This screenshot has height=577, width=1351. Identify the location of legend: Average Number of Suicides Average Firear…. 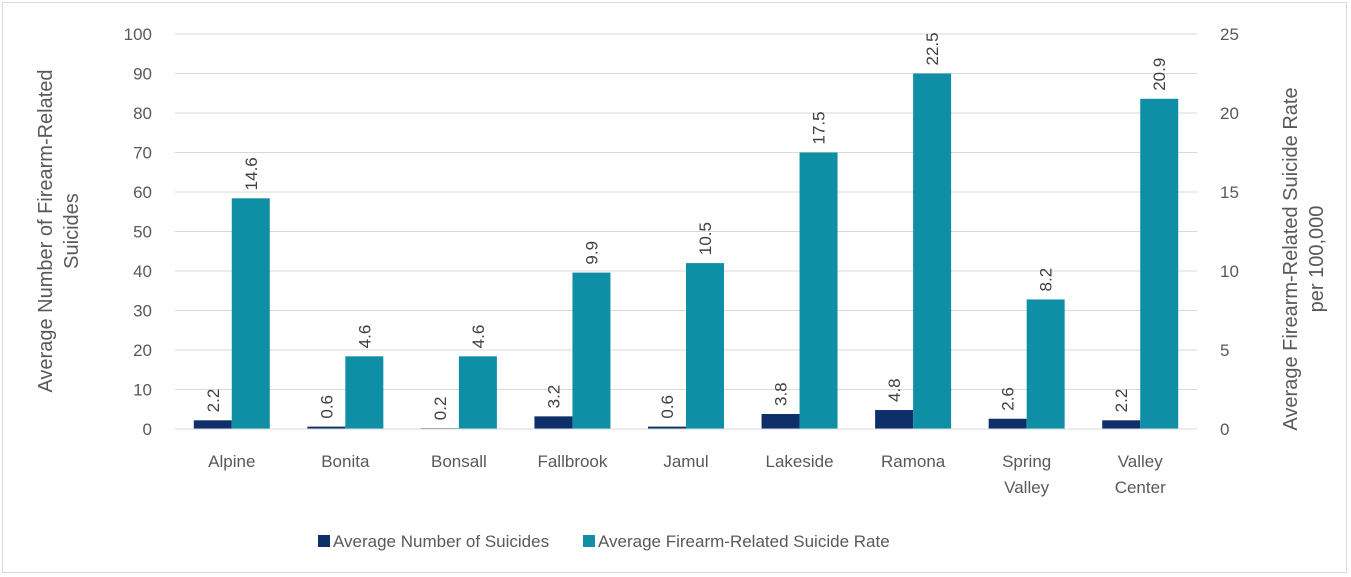
(604, 541).